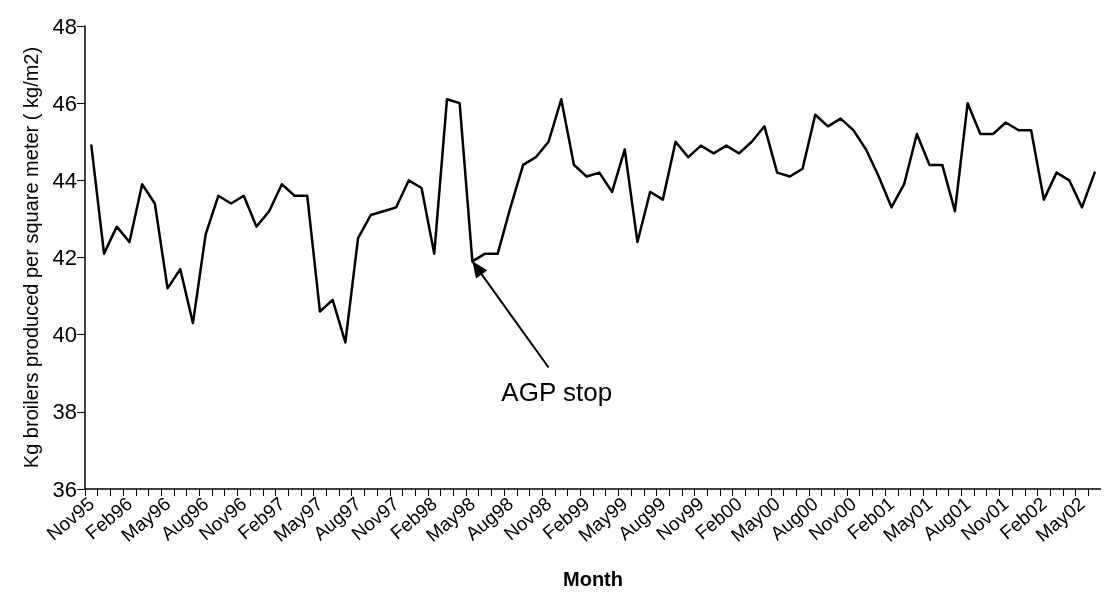  Describe the element at coordinates (593, 579) in the screenshot. I see `x-axis-title: Month` at that location.